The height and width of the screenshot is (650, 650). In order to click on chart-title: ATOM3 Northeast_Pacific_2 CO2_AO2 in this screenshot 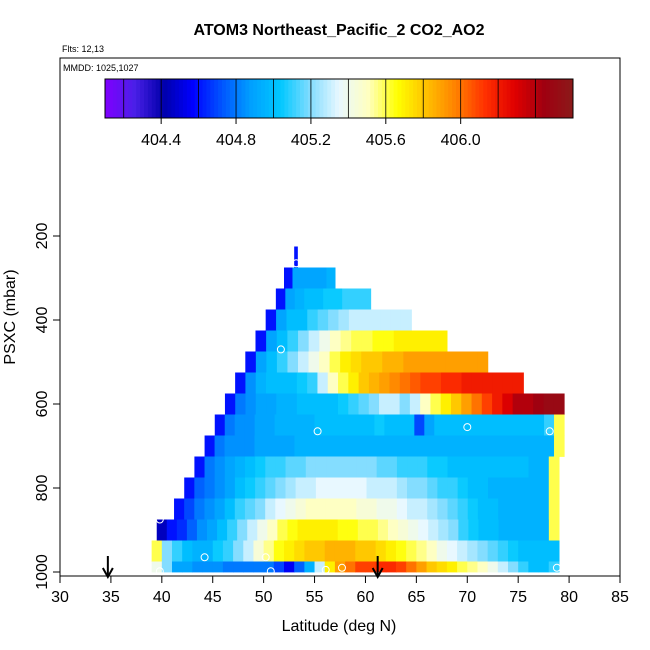, I will do `click(338, 30)`.